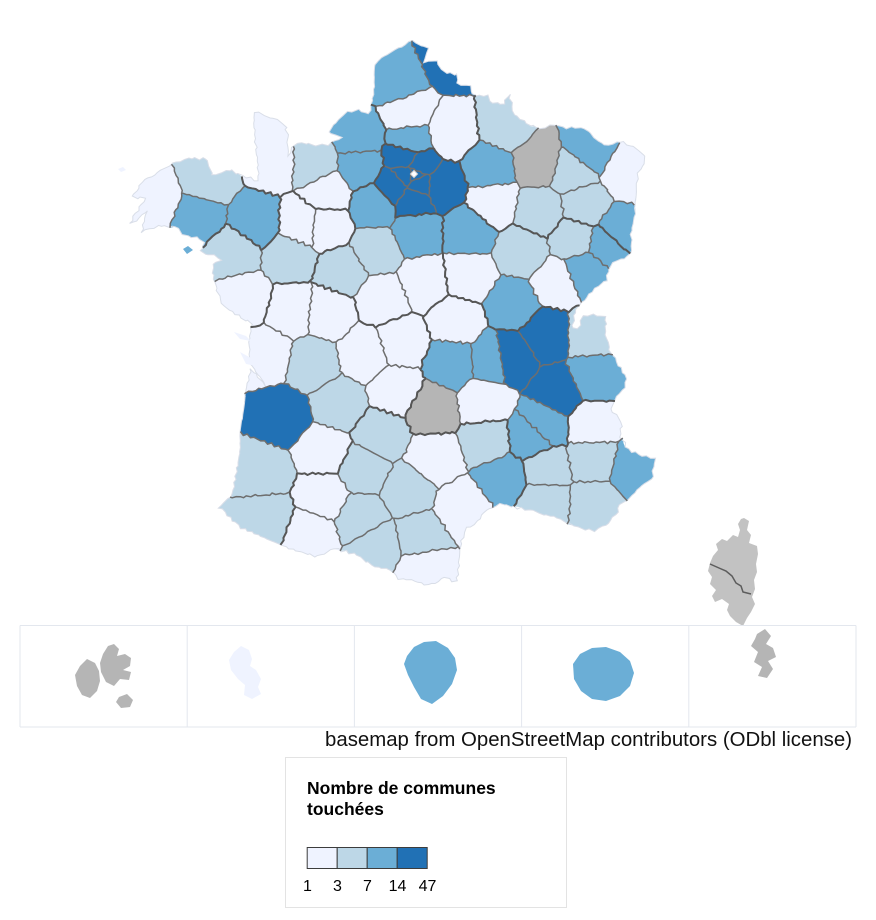 The height and width of the screenshot is (920, 876). Describe the element at coordinates (428, 886) in the screenshot. I see `svg-text: 47` at that location.